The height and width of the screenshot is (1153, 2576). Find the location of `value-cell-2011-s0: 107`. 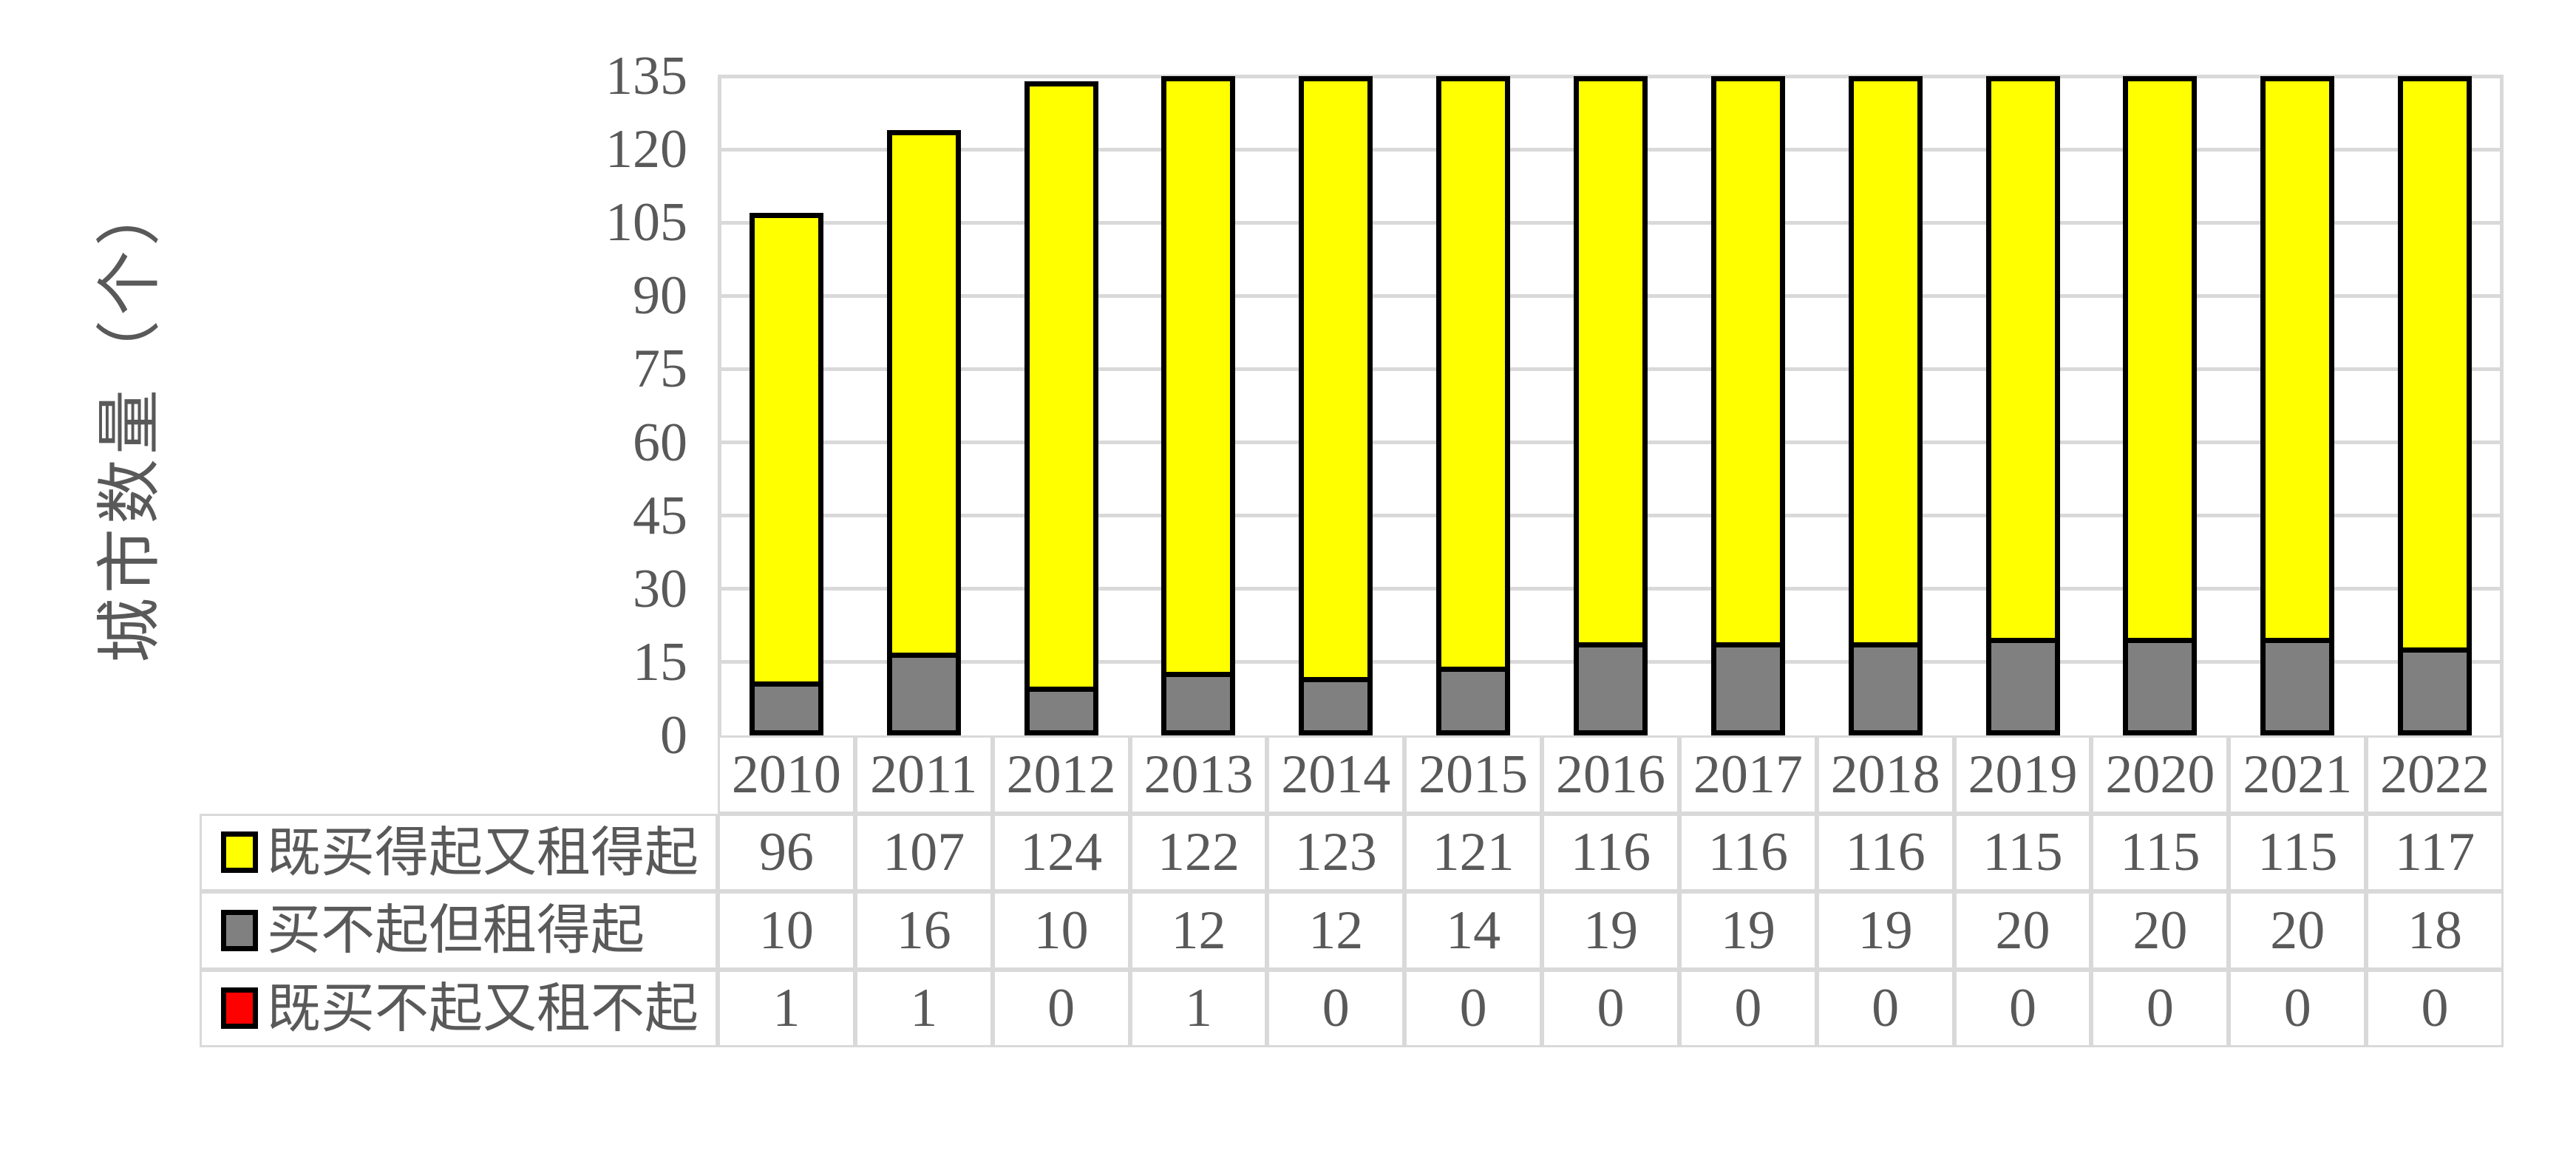

value-cell-2011-s0: 107 is located at coordinates (923, 852).